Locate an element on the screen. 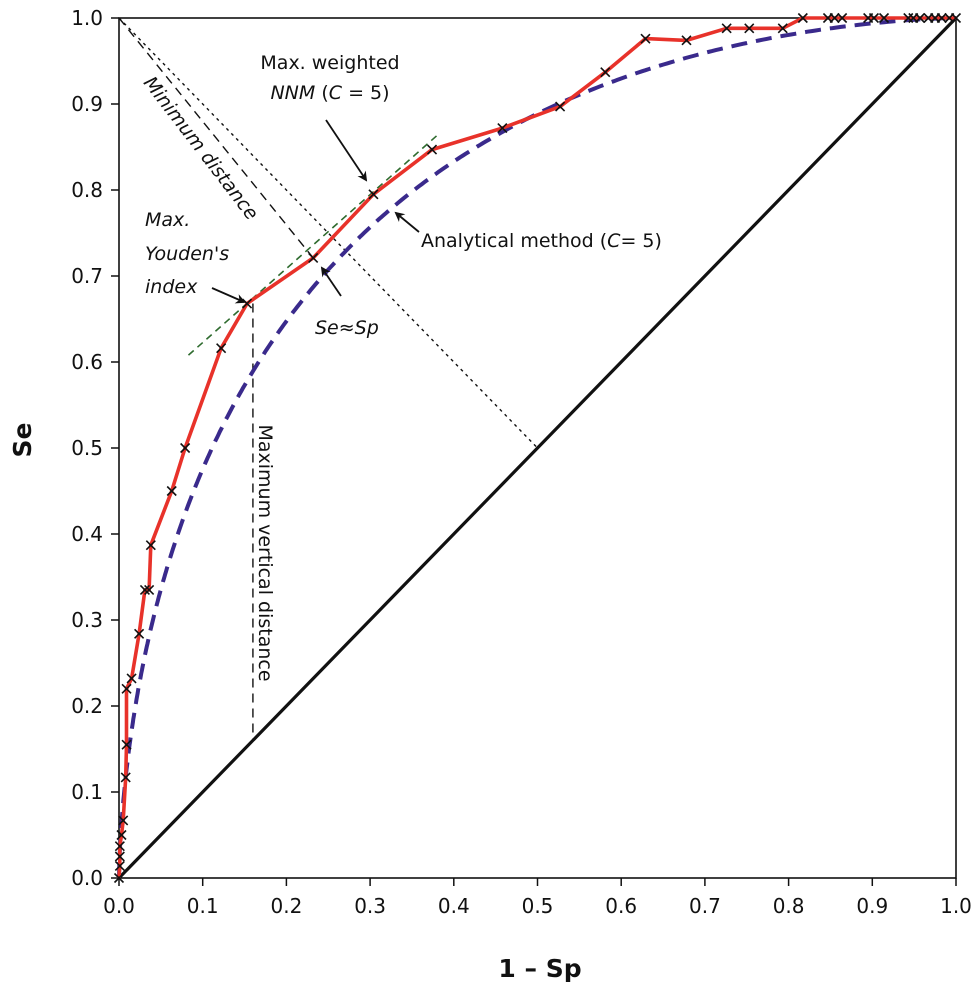 This screenshot has height=992, width=973. x-tick-label: 0.1 is located at coordinates (203, 906).